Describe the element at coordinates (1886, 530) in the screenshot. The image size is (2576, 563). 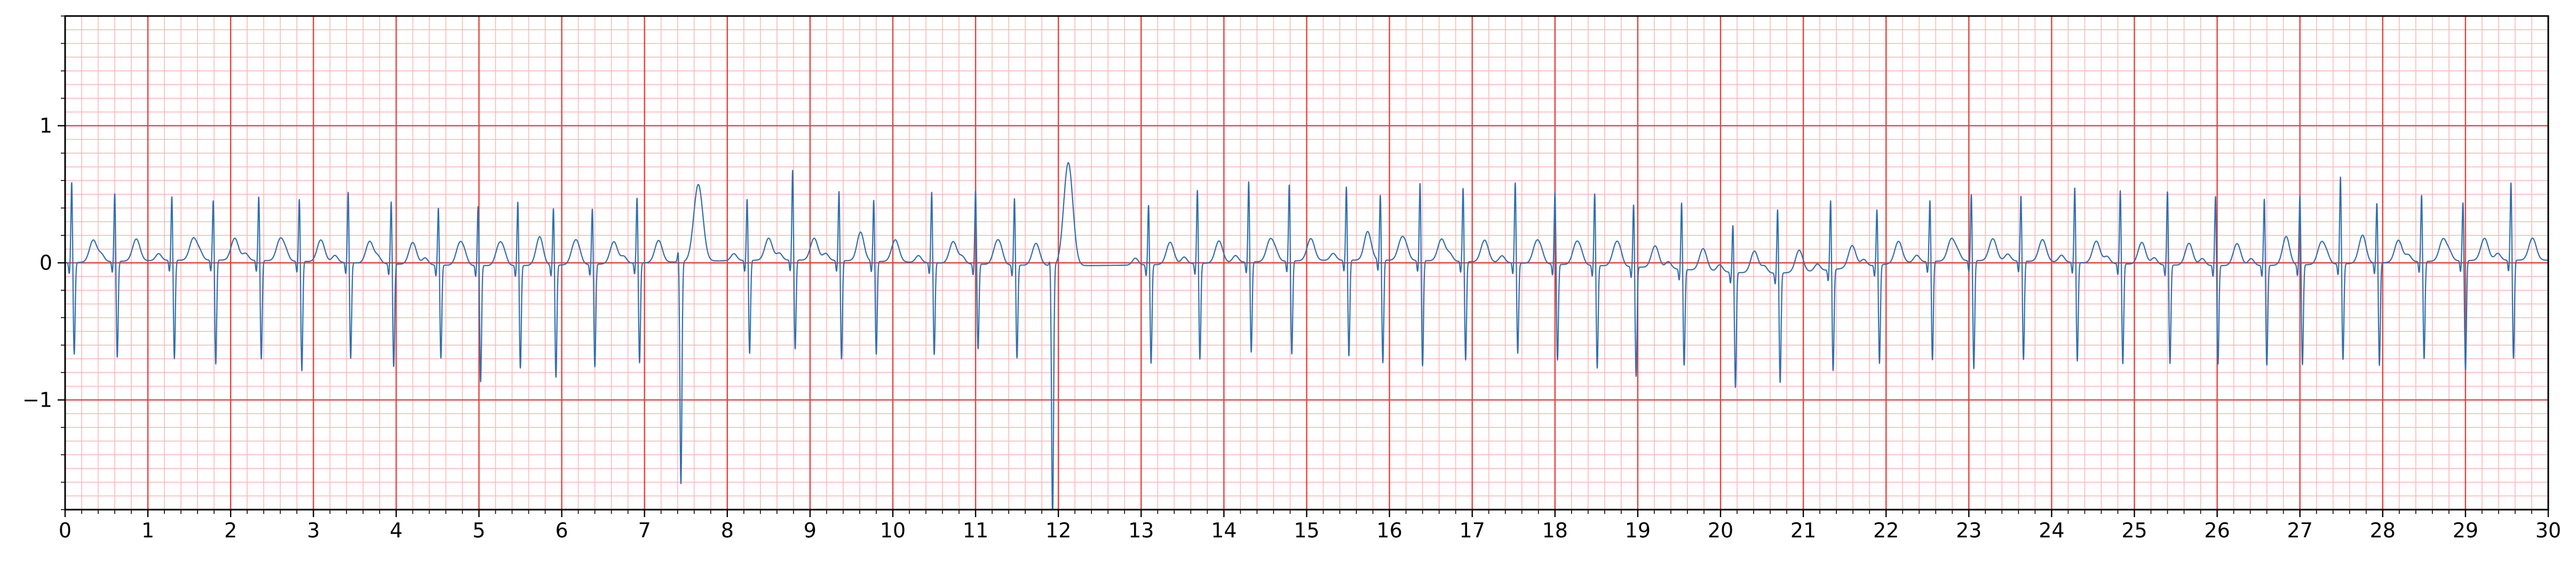
I see `x-tick-label: 22` at that location.